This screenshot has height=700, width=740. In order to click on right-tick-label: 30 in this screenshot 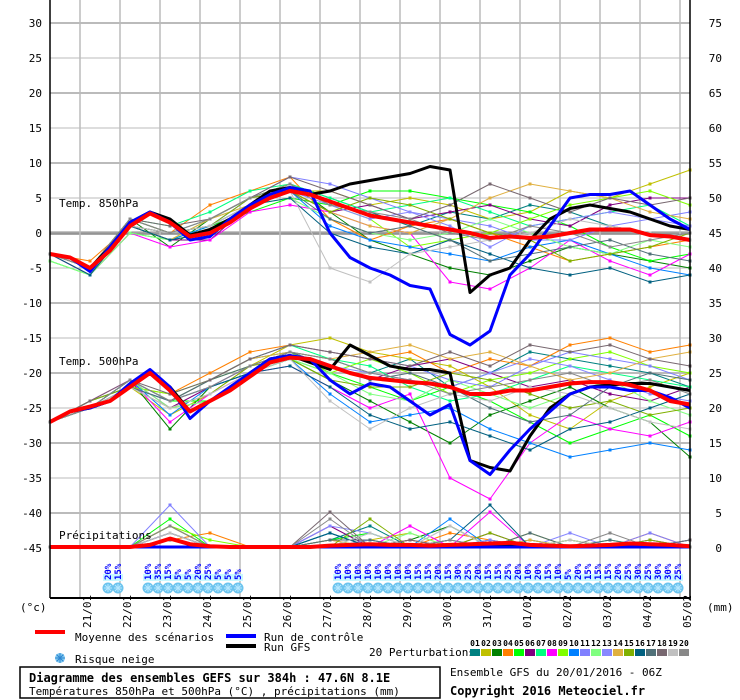, I will do `click(715, 338)`.